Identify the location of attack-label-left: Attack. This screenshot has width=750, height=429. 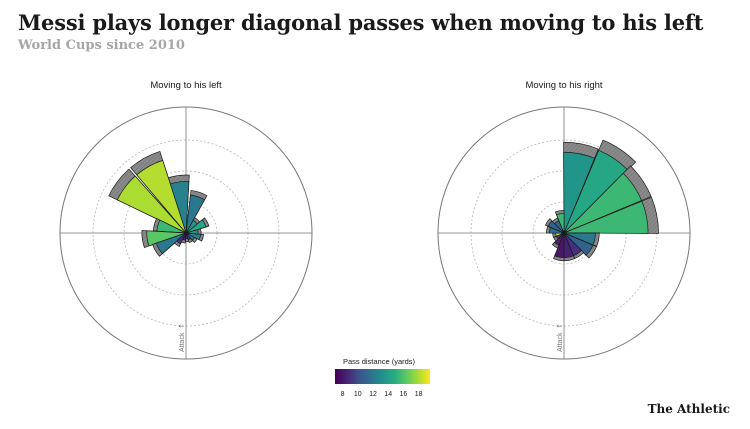
(182, 342).